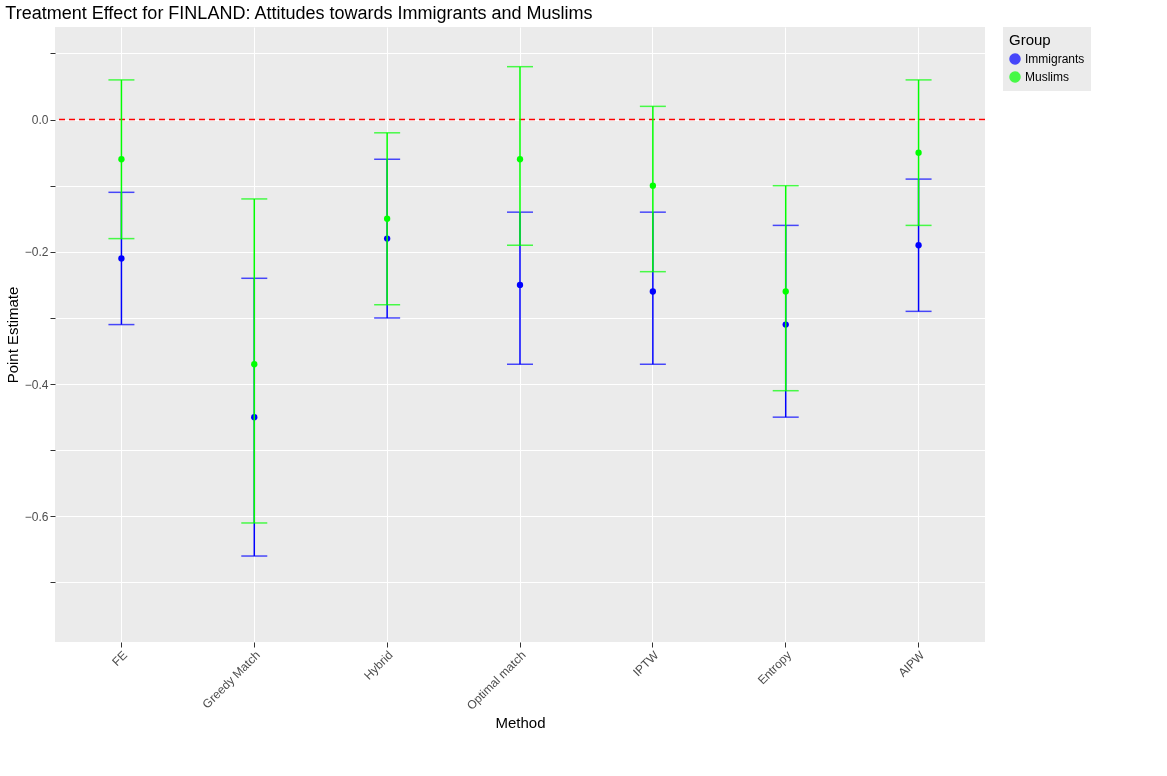 Image resolution: width=1167 pixels, height=776 pixels. I want to click on y-tick-label: −0.2, so click(36, 252).